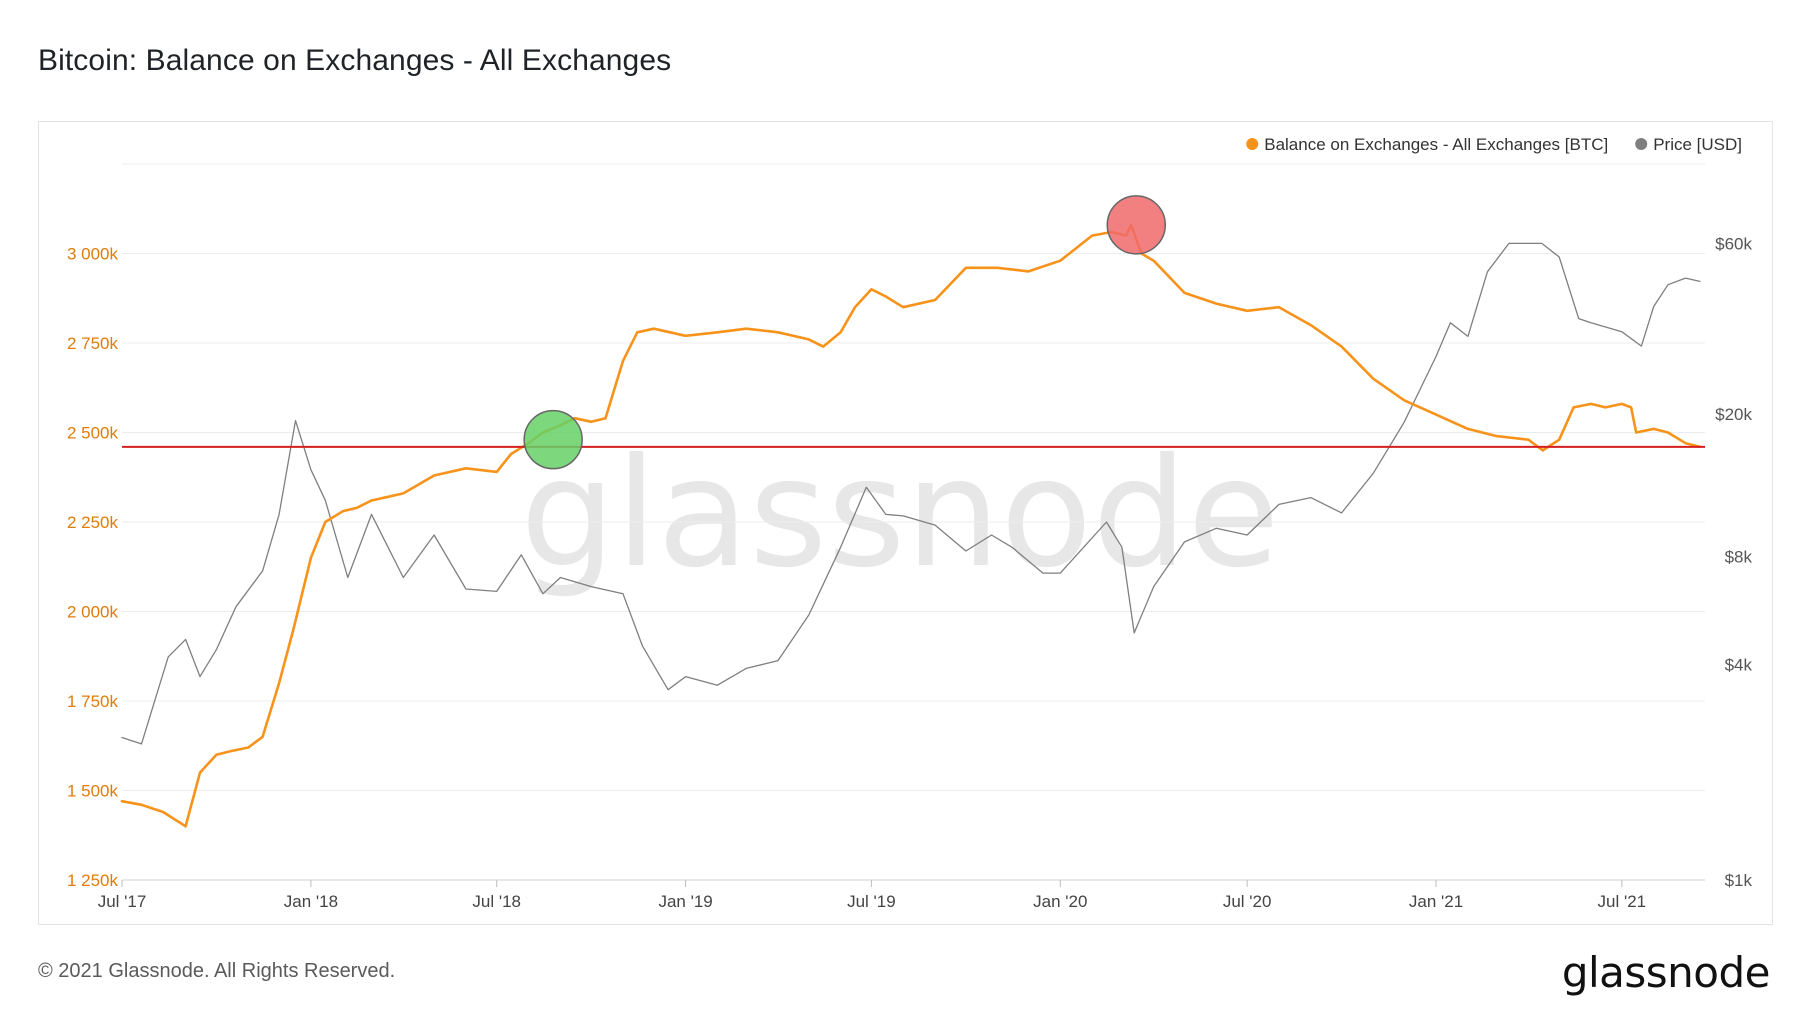 The height and width of the screenshot is (1012, 1800). What do you see at coordinates (1436, 901) in the screenshot?
I see `x-tick-label: Jan '21` at bounding box center [1436, 901].